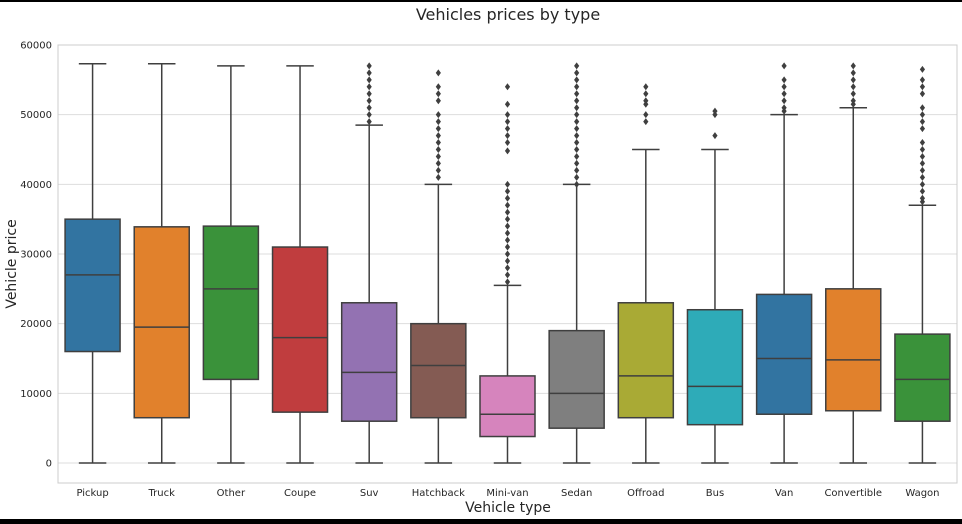  I want to click on x-tick-label: Coupe, so click(300, 493).